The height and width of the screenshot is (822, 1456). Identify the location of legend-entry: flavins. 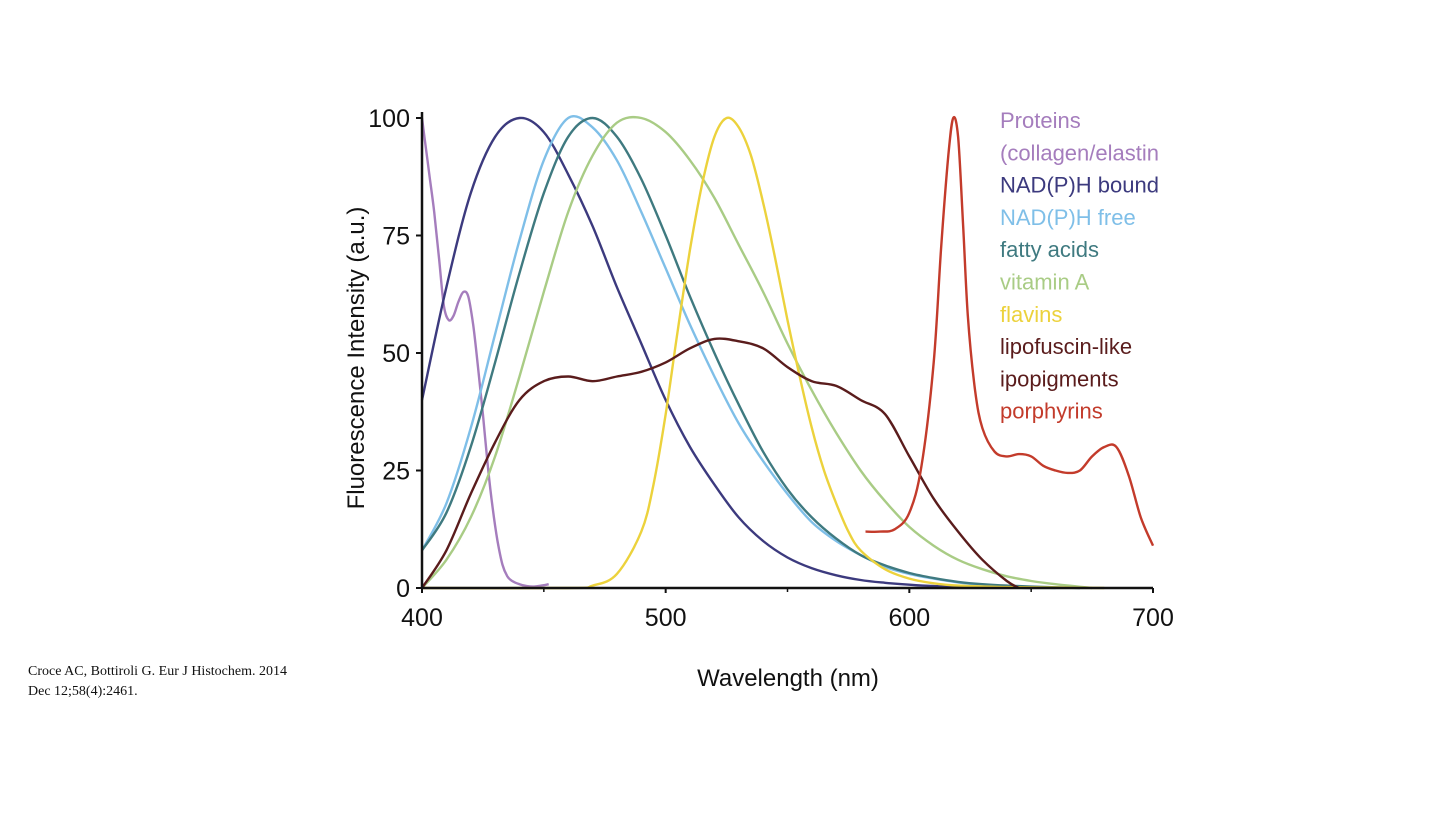
(1031, 314).